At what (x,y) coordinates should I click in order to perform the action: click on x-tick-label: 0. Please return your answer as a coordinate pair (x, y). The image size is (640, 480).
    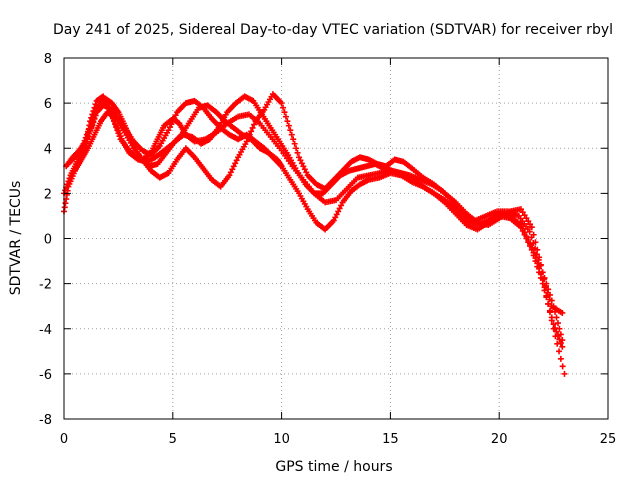
    Looking at the image, I should click on (64, 439).